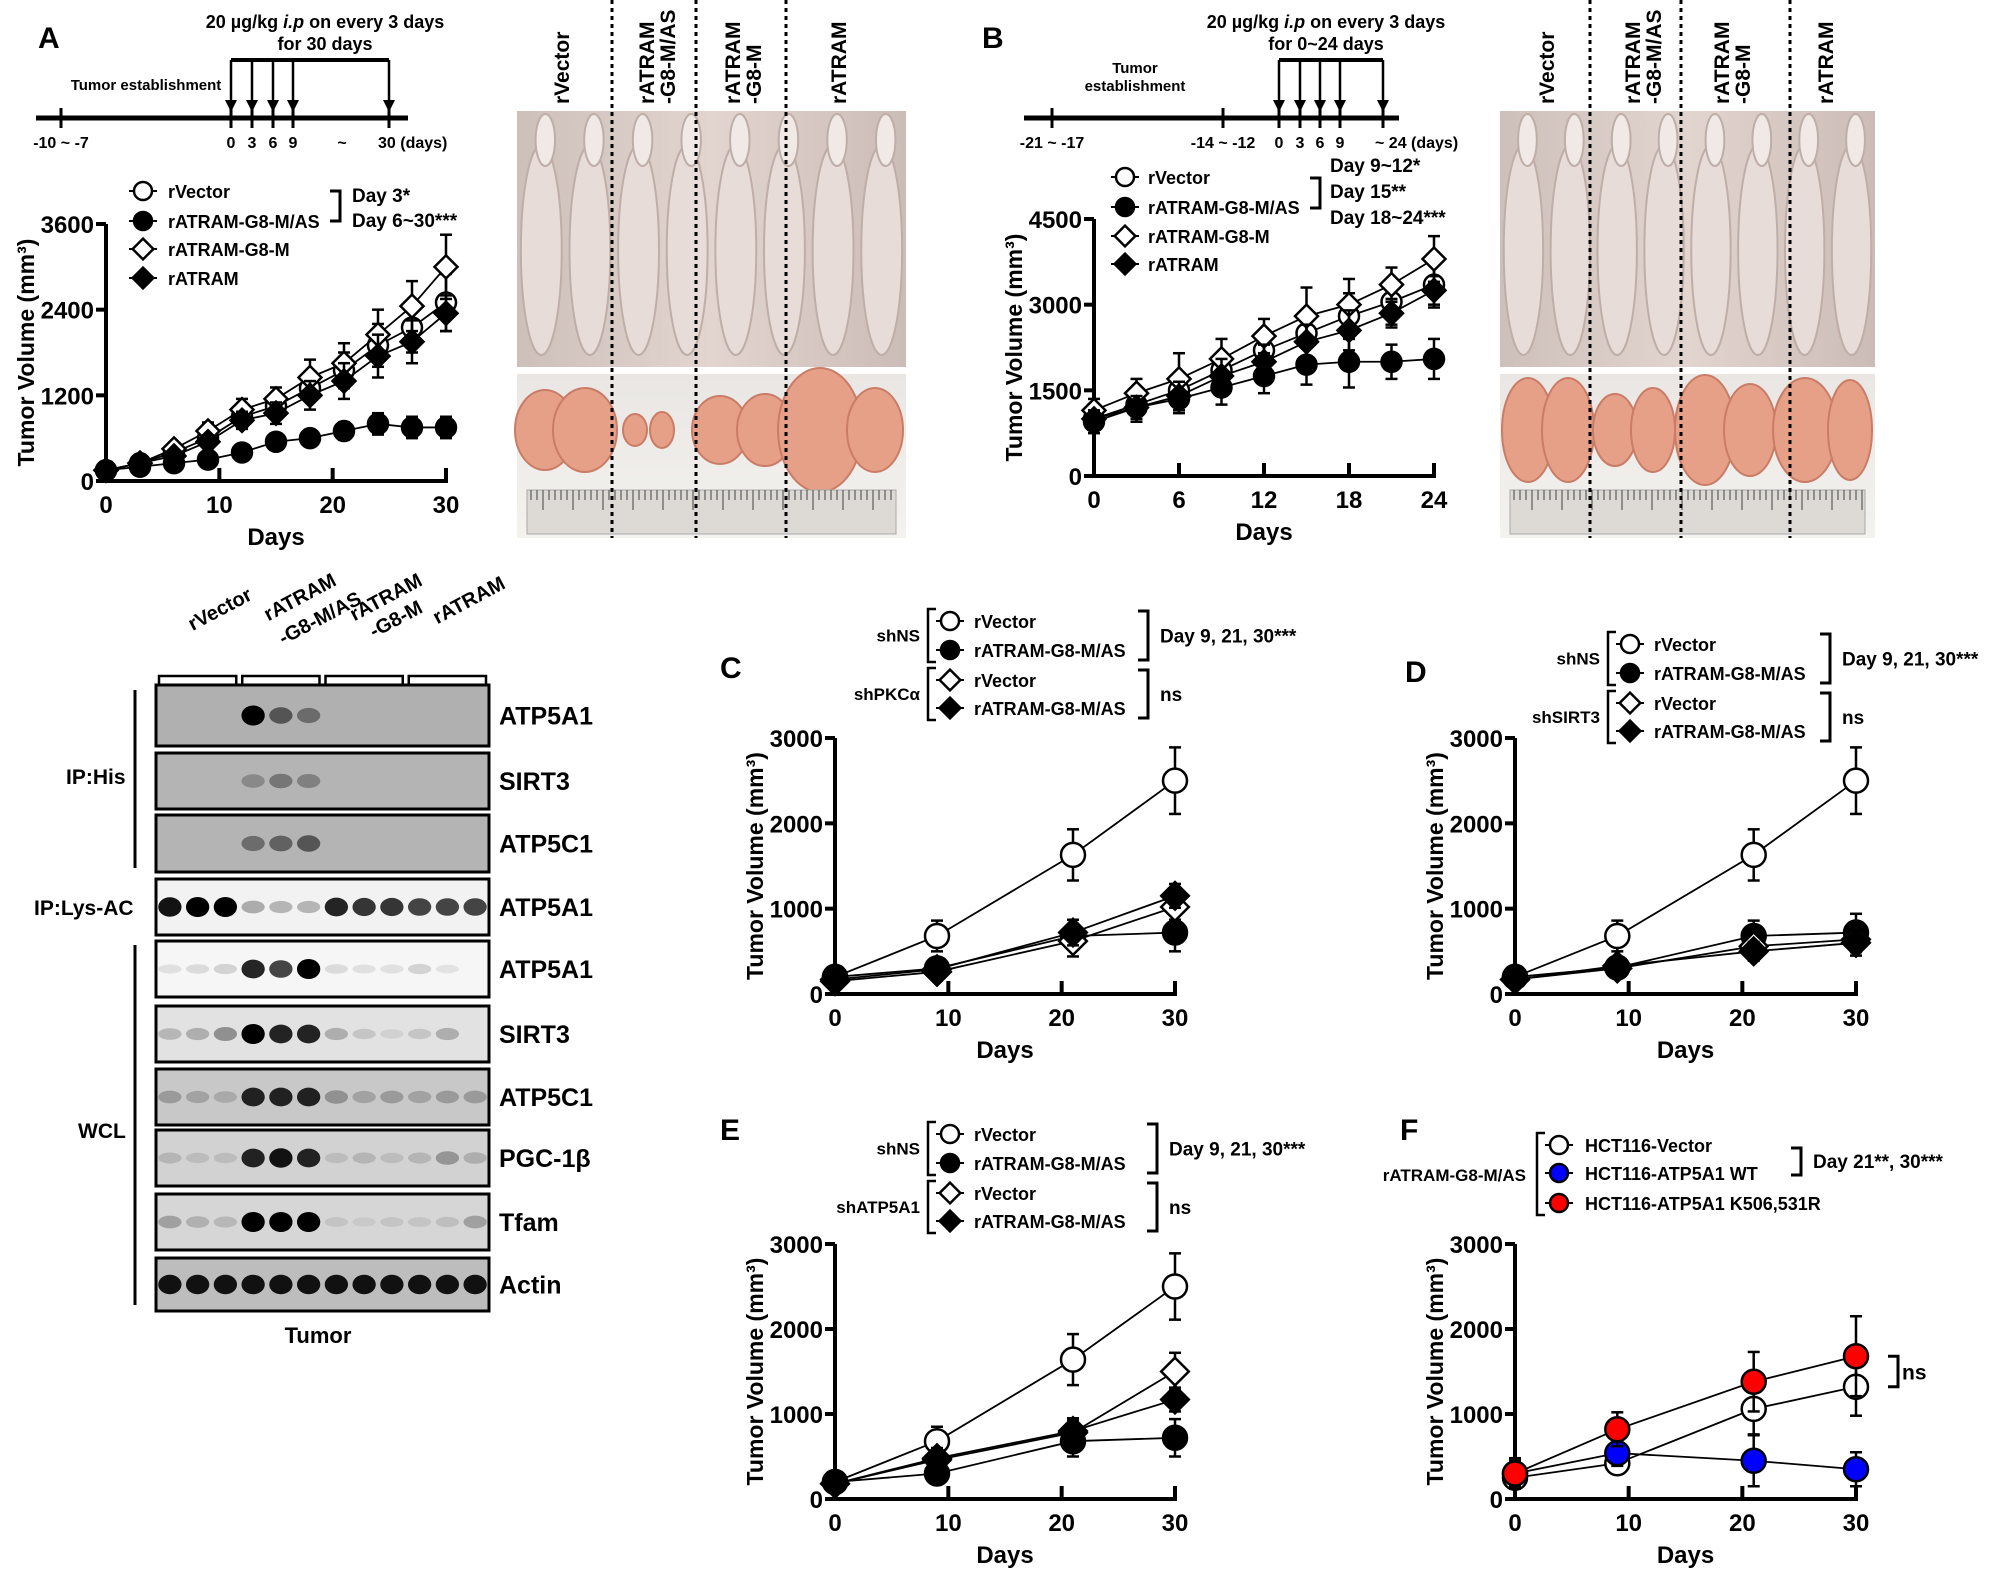  I want to click on frequency-text: on every 3 days, so click(374, 22).